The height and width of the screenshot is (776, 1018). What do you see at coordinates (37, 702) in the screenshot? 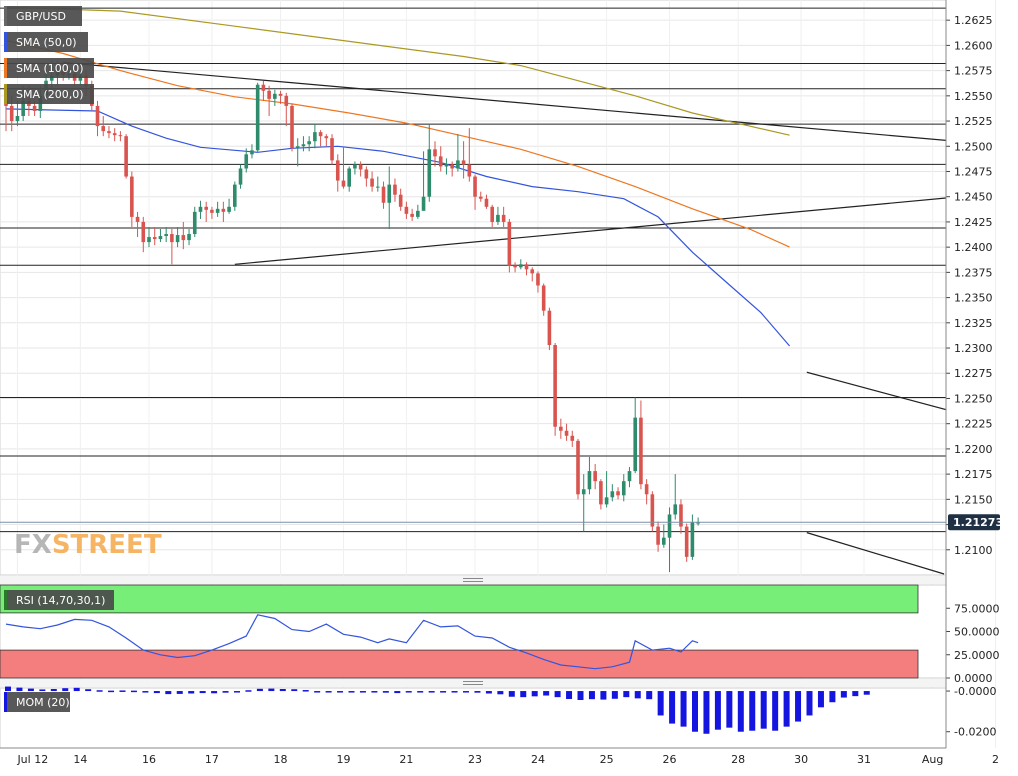
I see `legend-mom: MOM (20)` at bounding box center [37, 702].